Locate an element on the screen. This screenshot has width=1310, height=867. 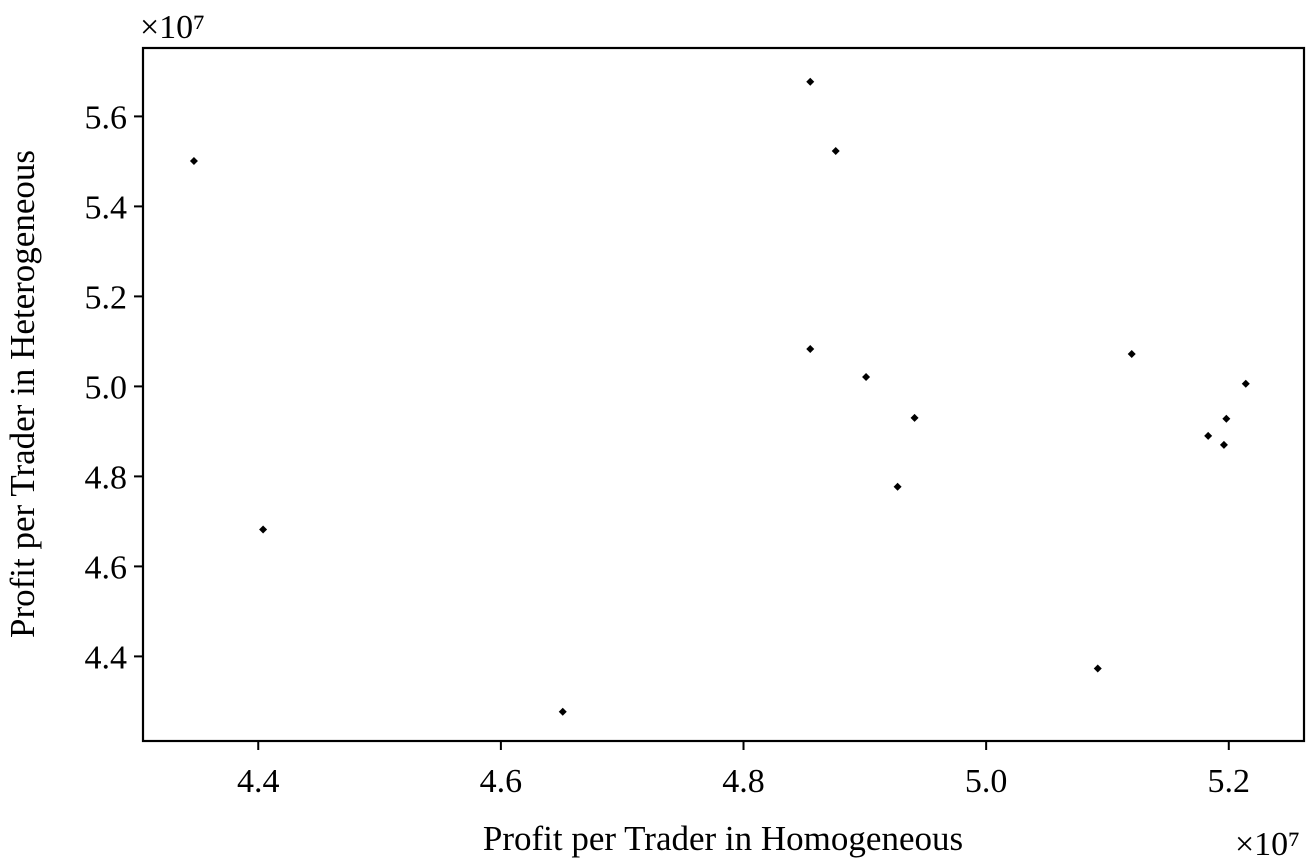
x-tick-label: 5.2 is located at coordinates (1229, 781).